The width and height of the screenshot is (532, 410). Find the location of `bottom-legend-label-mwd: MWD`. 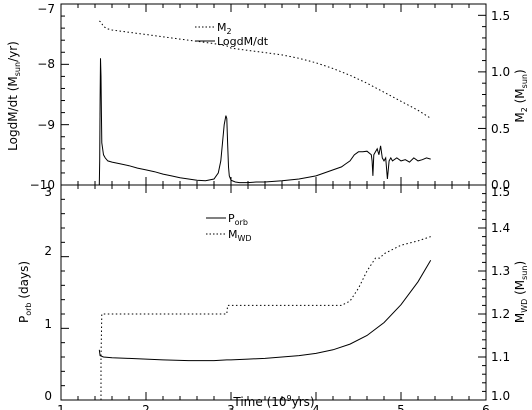

bottom-legend-label-mwd: MWD is located at coordinates (240, 235).